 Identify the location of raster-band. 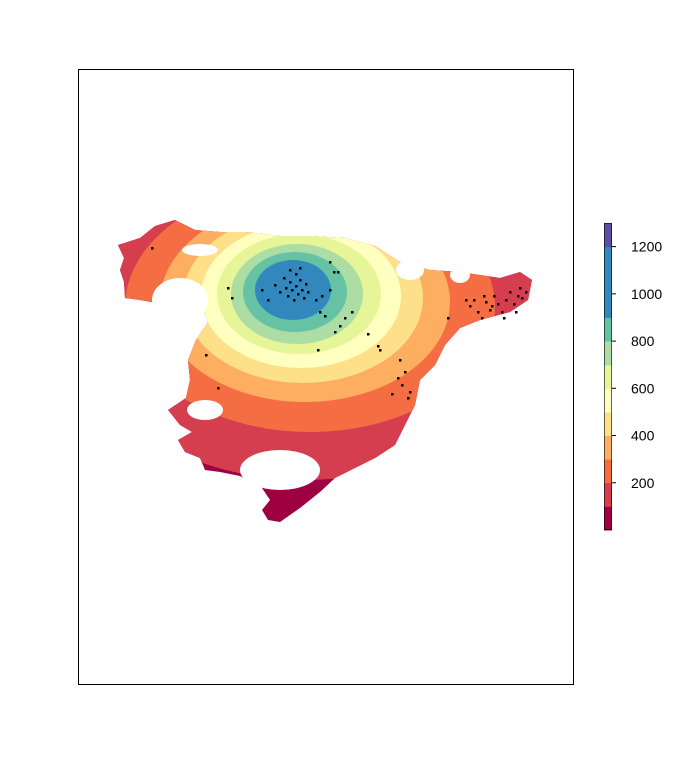
(291, 286).